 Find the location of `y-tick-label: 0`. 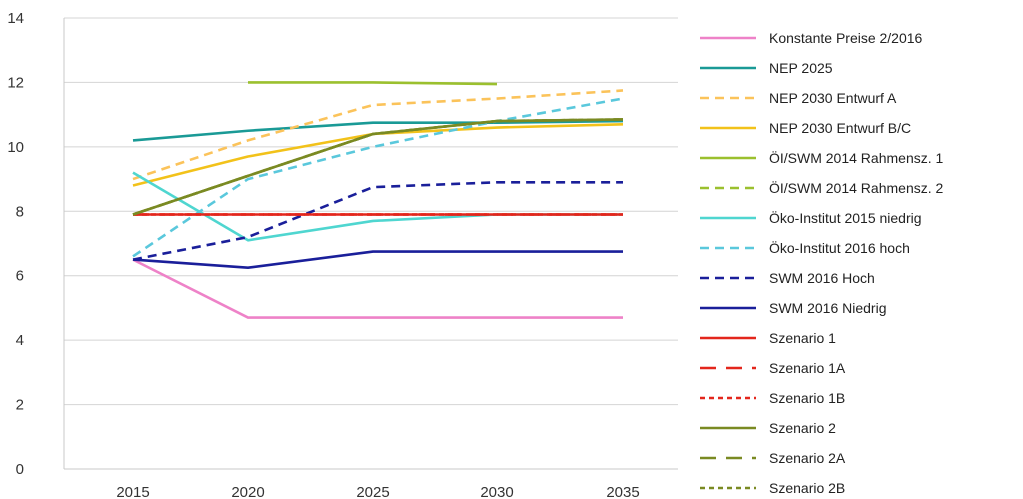

y-tick-label: 0 is located at coordinates (20, 469).